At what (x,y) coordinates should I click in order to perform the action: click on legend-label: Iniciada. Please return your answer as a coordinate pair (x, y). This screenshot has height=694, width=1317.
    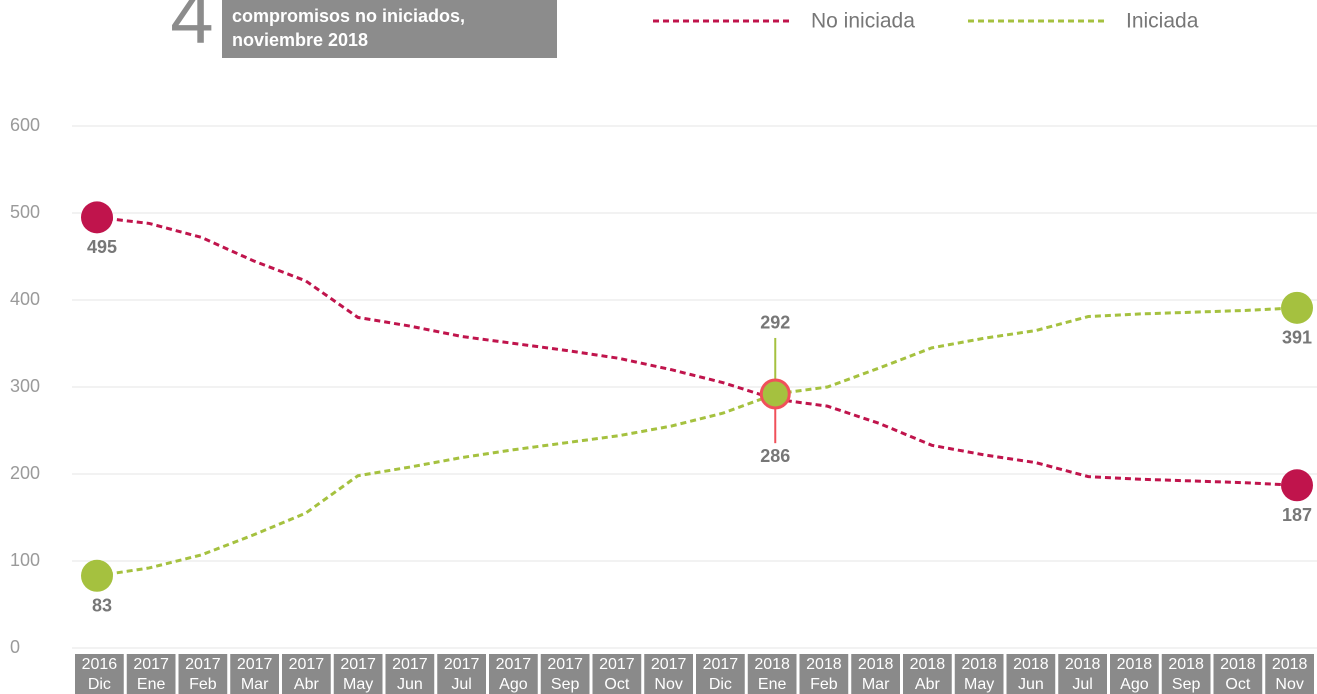
    Looking at the image, I should click on (1162, 21).